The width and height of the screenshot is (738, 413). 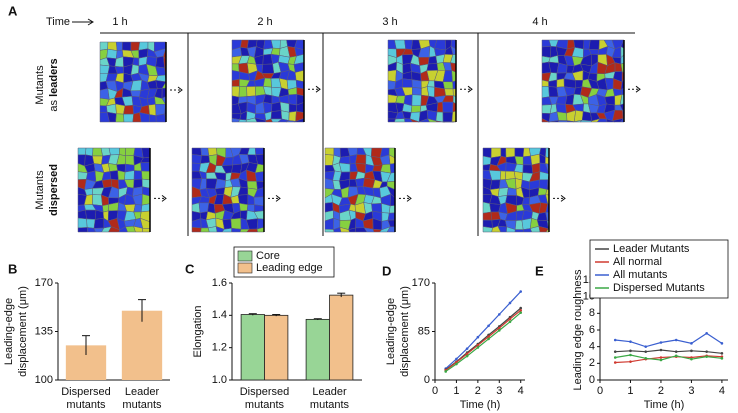 I want to click on panel-label: A, so click(x=13, y=10).